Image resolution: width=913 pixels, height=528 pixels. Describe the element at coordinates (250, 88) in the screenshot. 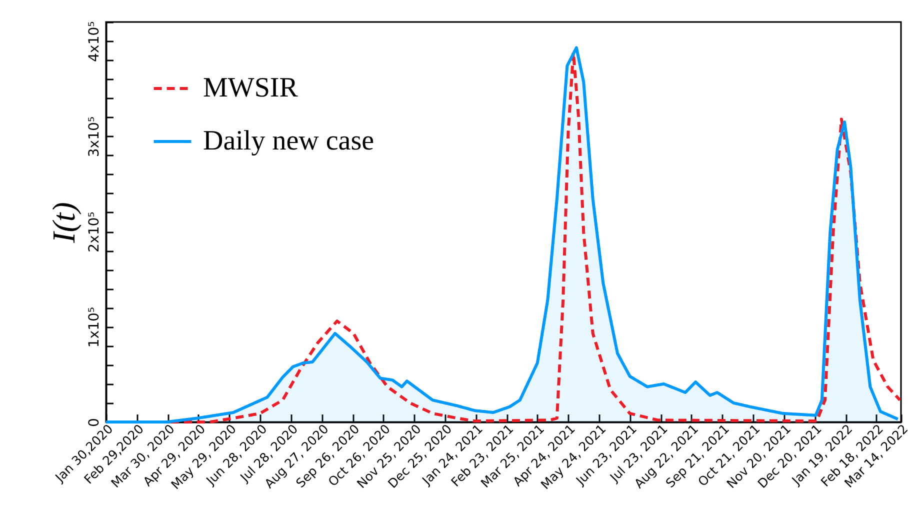

I see `legend-label: MWSIR` at that location.